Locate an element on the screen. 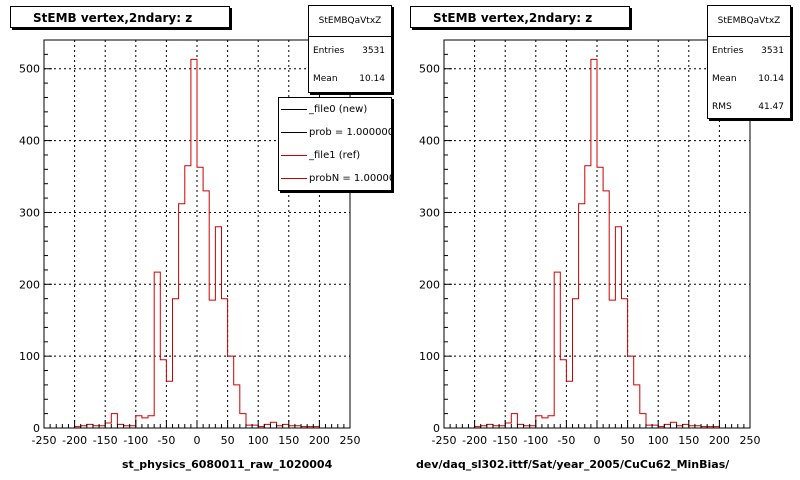 The image size is (800, 480). legend-entry: probN = 1.000000 is located at coordinates (335, 178).